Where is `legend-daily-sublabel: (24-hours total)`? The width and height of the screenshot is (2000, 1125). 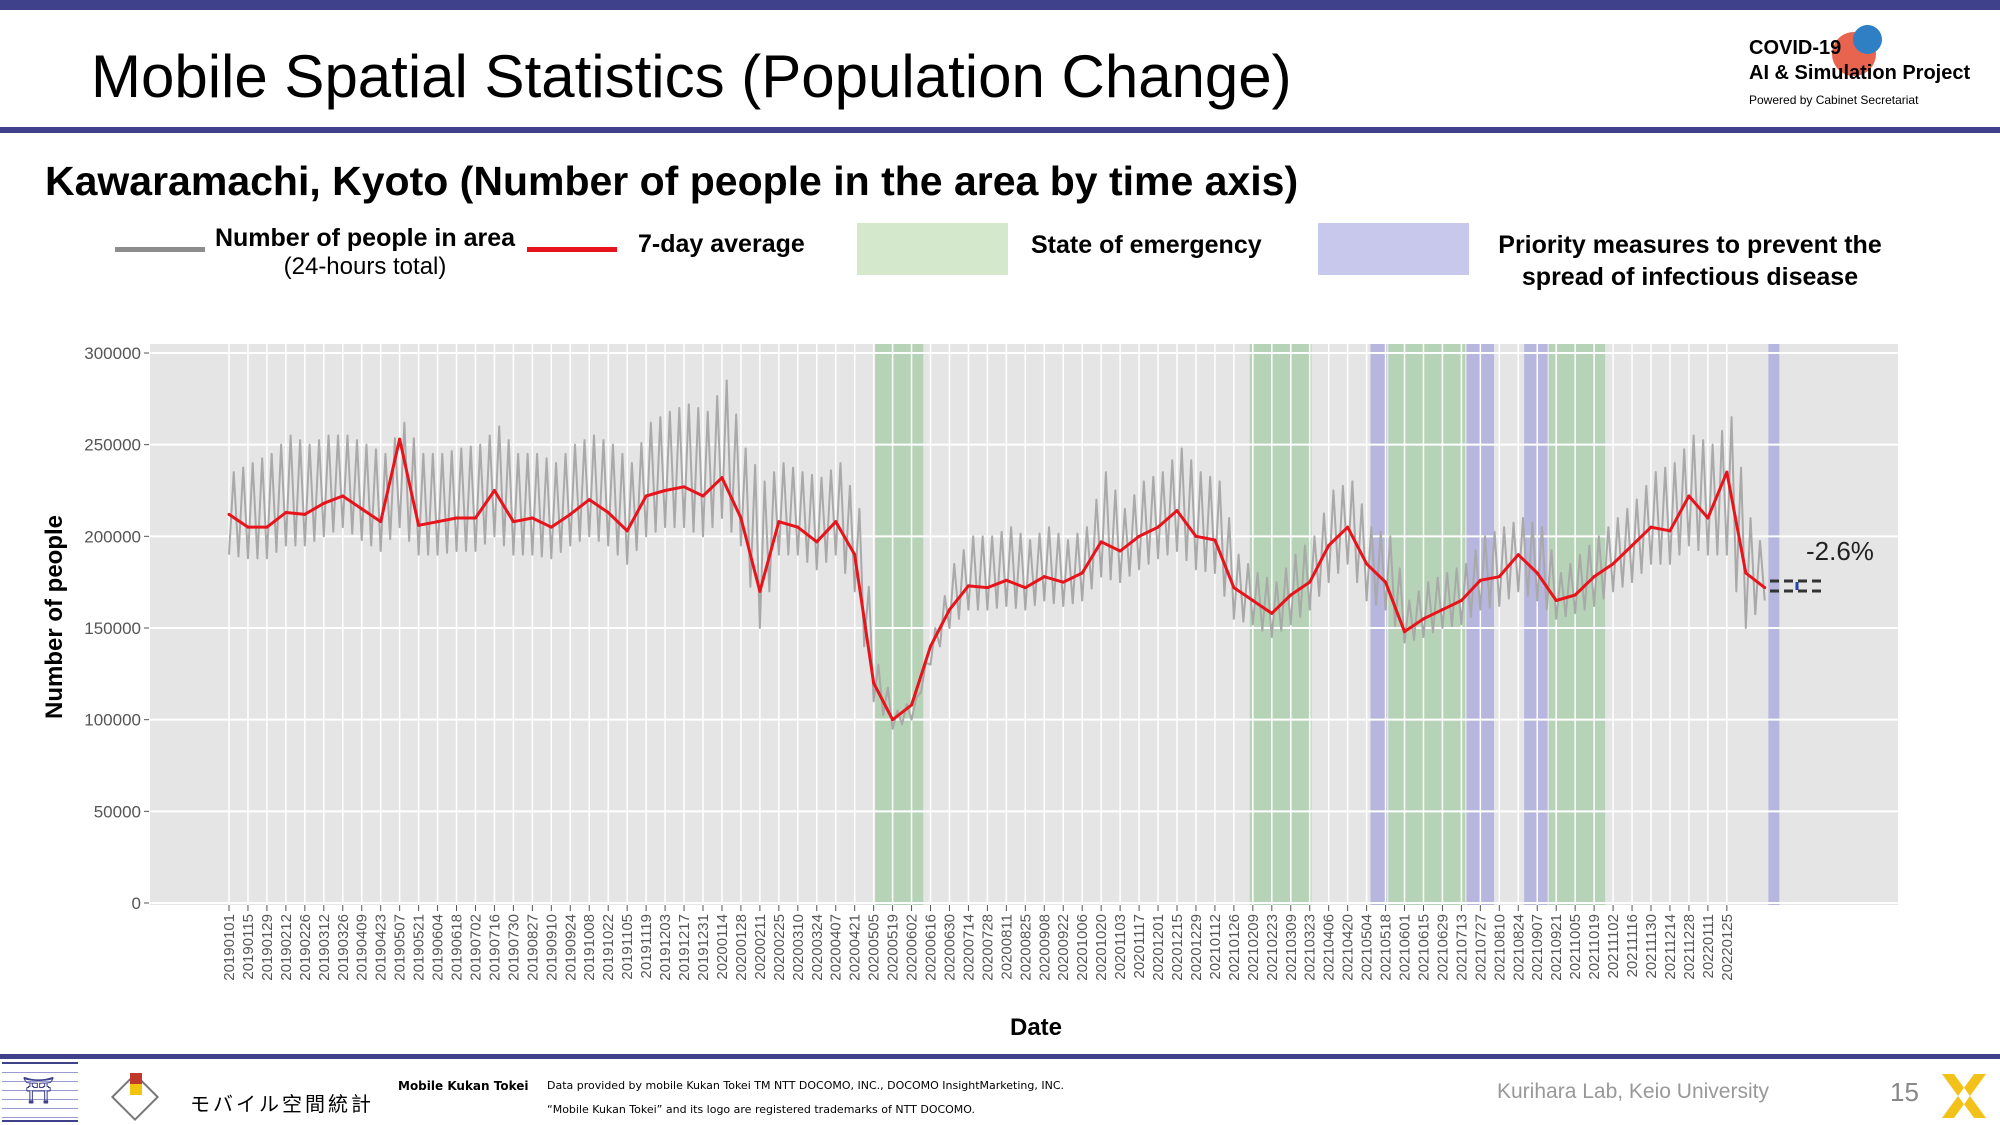
legend-daily-sublabel: (24-hours total) is located at coordinates (365, 266).